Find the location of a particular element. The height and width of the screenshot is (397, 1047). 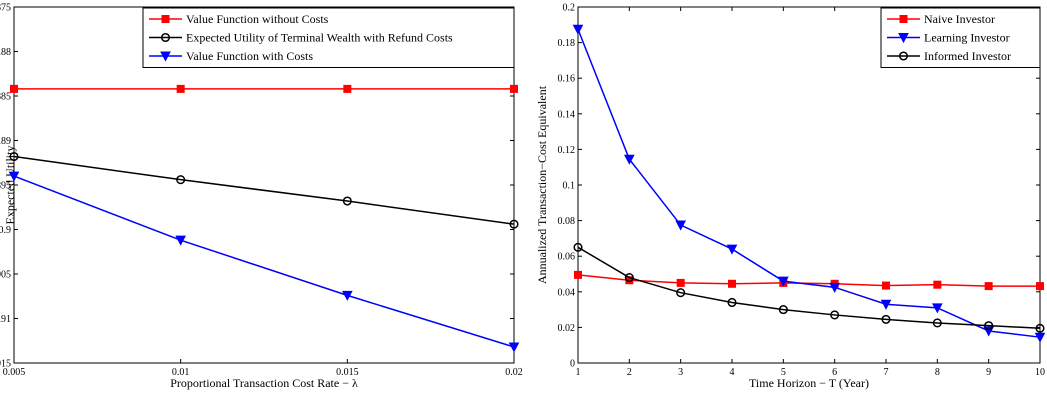

y-axis-label: Expected Utility is located at coordinates (10, 185).